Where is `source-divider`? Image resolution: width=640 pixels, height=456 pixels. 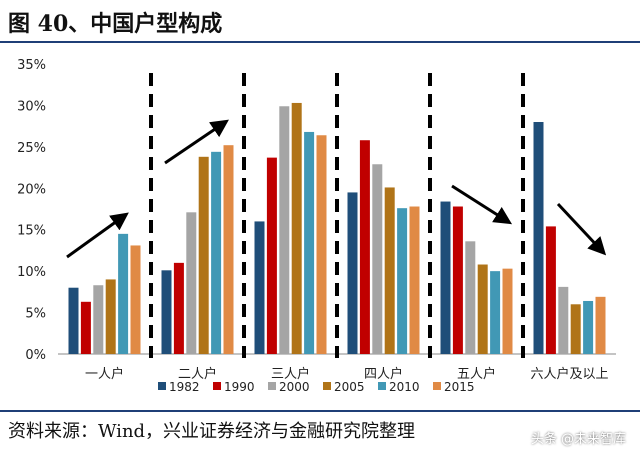
source-divider is located at coordinates (320, 411).